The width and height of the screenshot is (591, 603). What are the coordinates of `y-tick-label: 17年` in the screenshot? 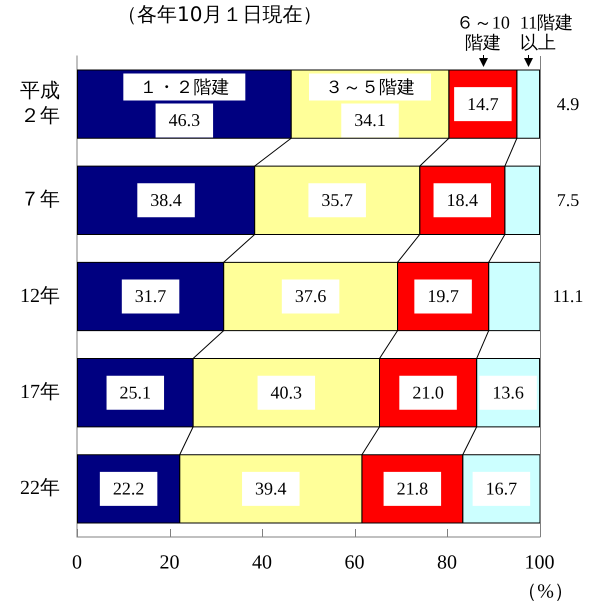 It's located at (40, 391).